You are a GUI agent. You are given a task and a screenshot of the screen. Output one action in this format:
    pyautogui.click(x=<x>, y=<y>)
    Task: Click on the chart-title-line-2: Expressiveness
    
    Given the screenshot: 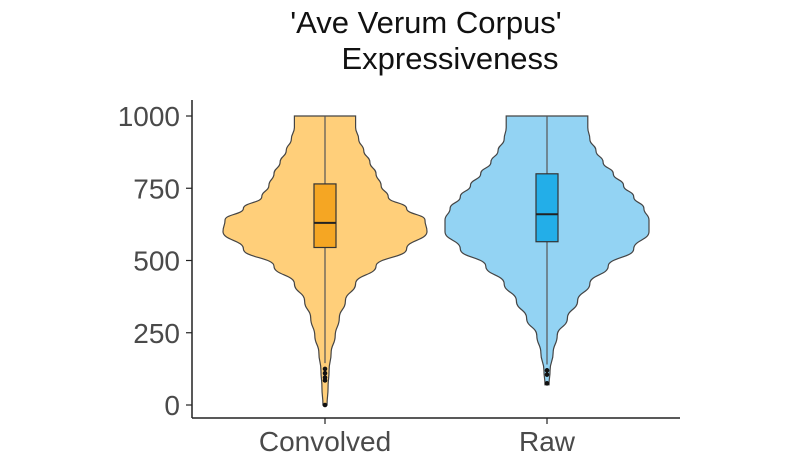 What is the action you would take?
    pyautogui.click(x=450, y=58)
    